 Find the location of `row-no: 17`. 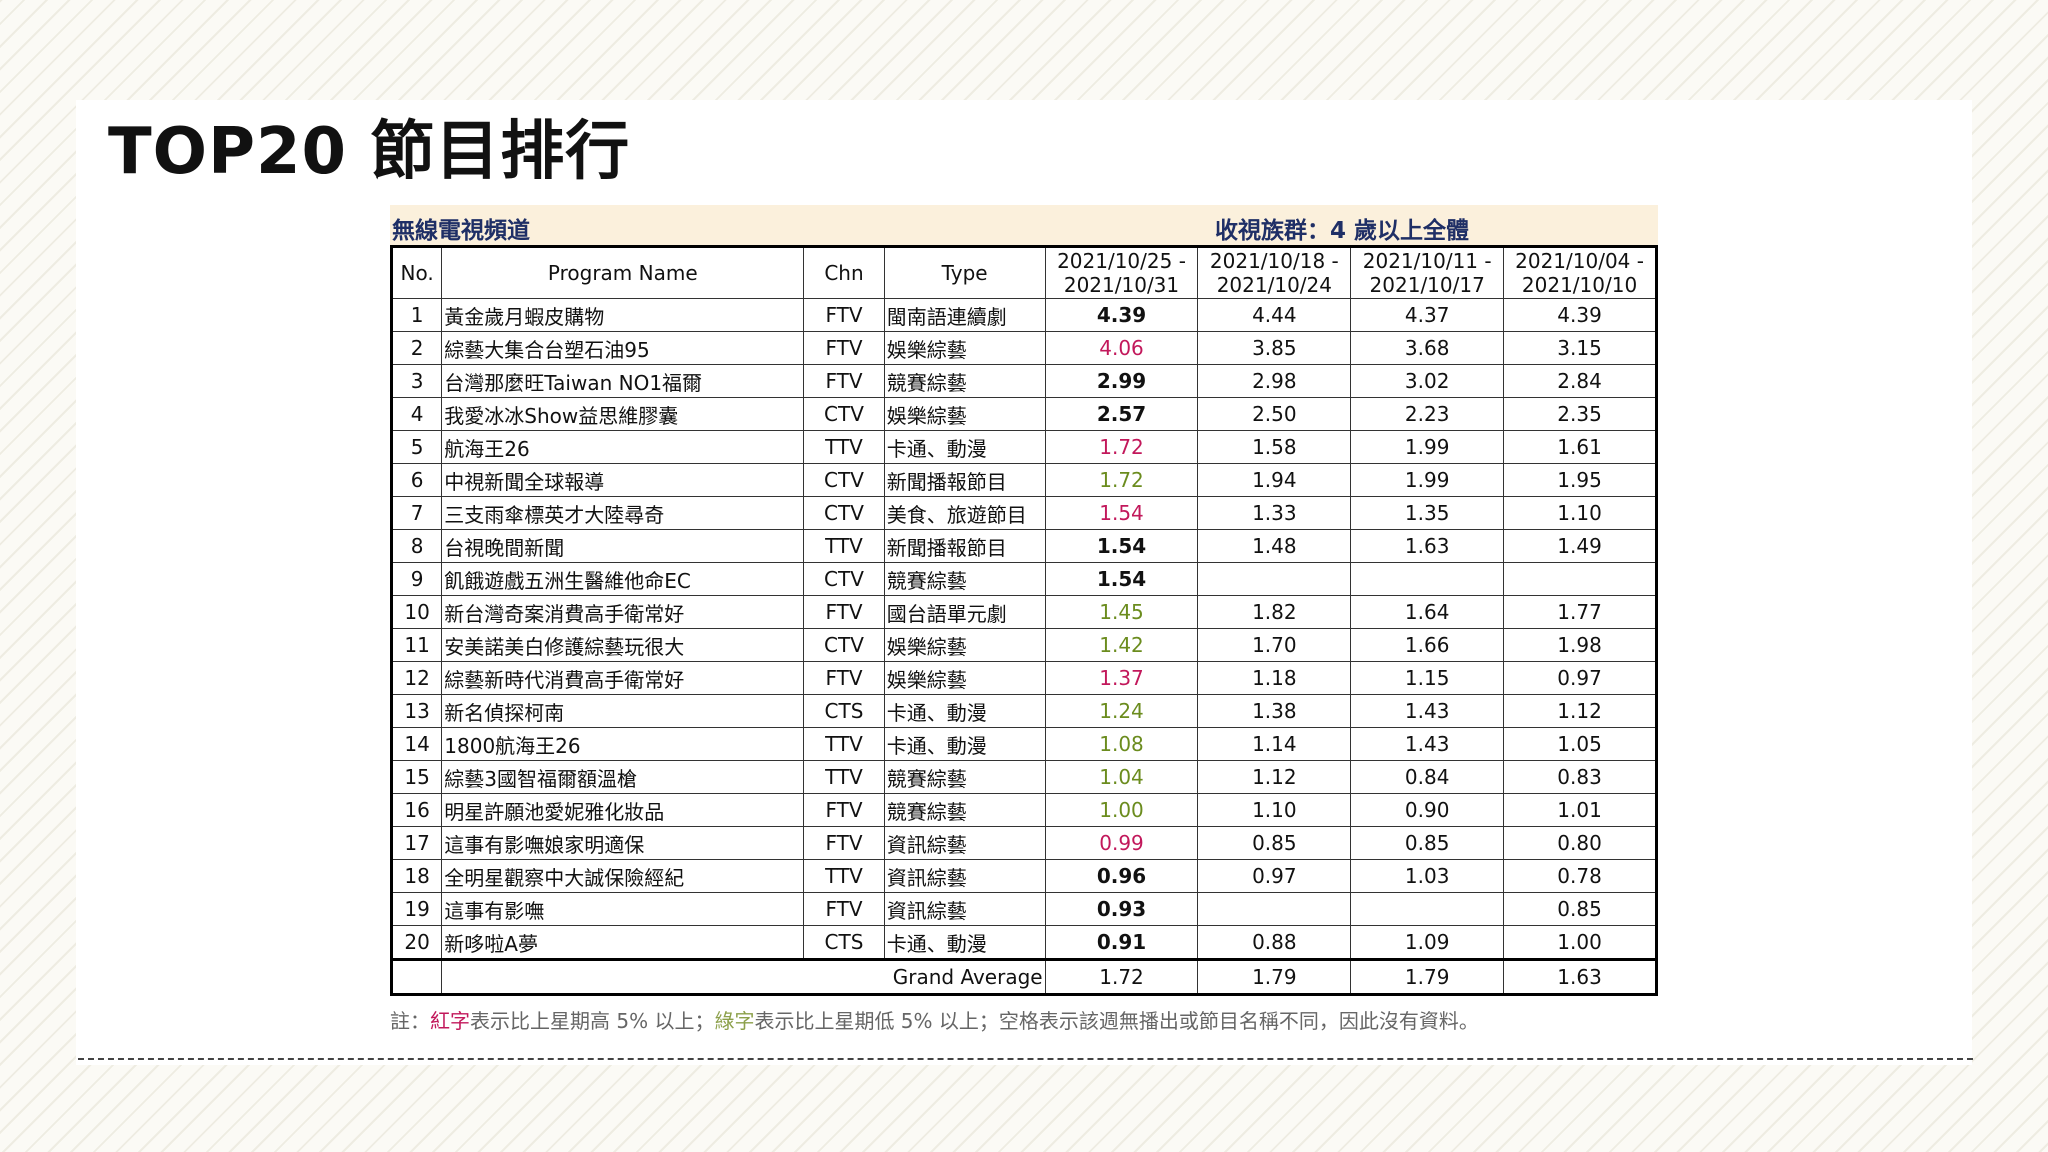

row-no: 17 is located at coordinates (416, 843).